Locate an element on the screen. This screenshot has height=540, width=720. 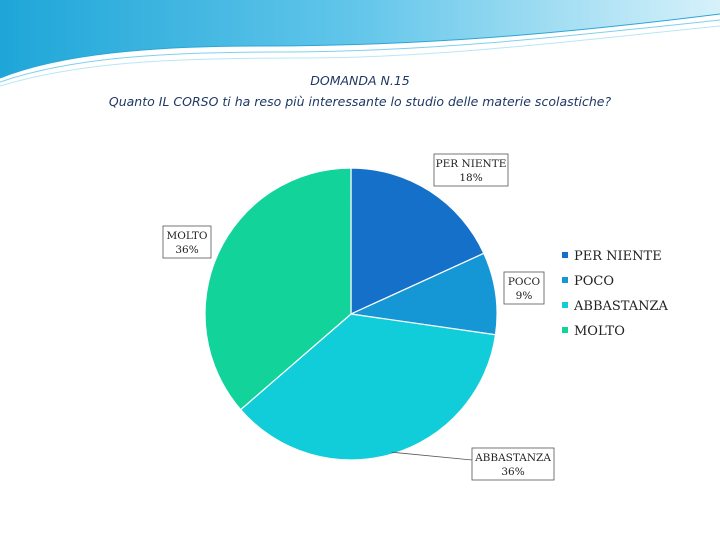
pie-slice-molto is located at coordinates (278, 289).